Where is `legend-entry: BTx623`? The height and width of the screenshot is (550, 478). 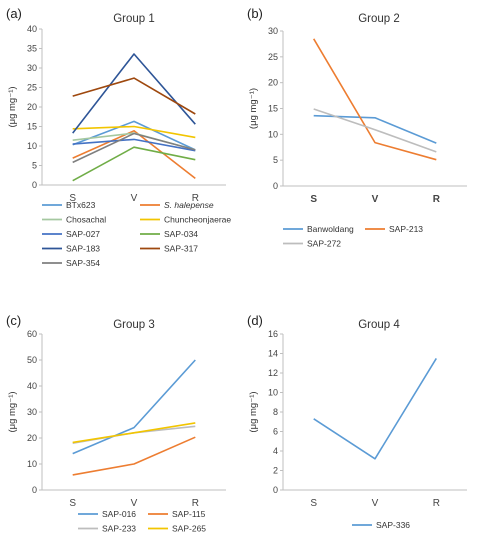 legend-entry: BTx623 is located at coordinates (81, 205).